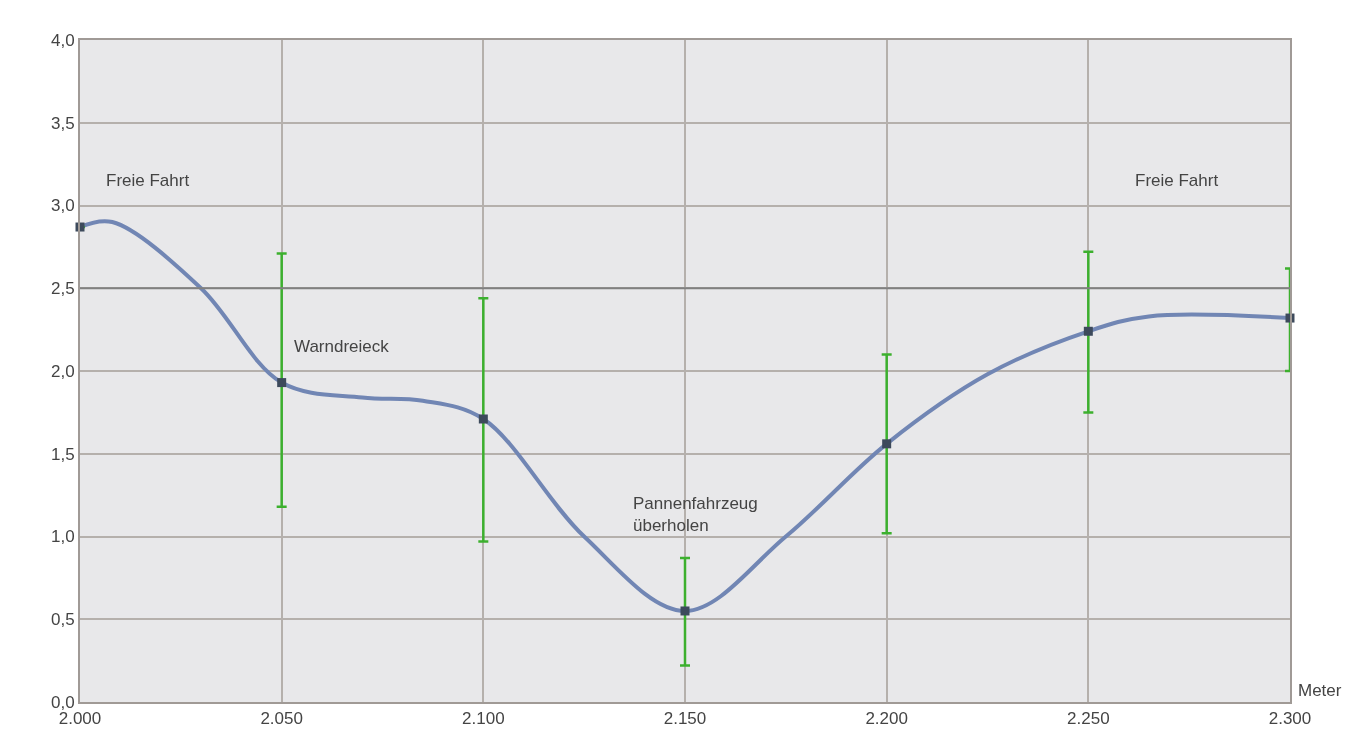  Describe the element at coordinates (1290, 719) in the screenshot. I see `x-tick-label: 2.300` at that location.